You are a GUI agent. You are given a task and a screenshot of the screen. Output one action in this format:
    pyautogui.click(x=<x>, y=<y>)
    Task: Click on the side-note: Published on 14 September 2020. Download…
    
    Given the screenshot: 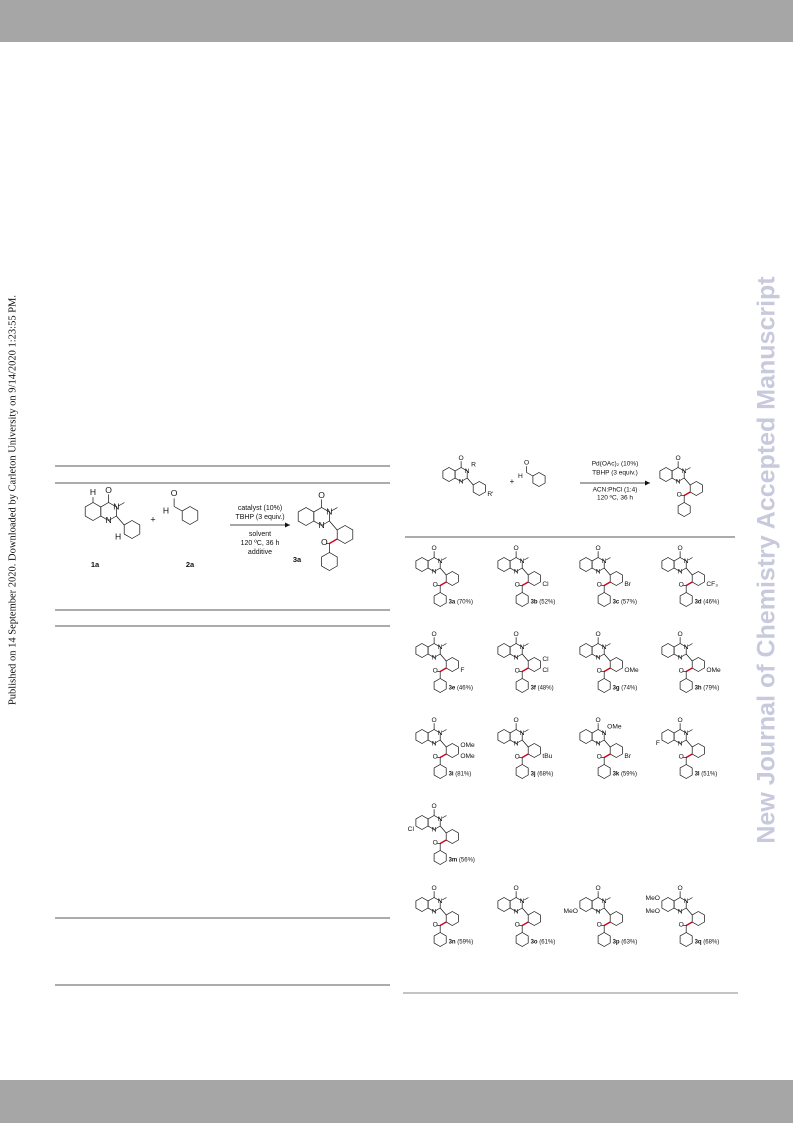 What is the action you would take?
    pyautogui.click(x=12, y=500)
    